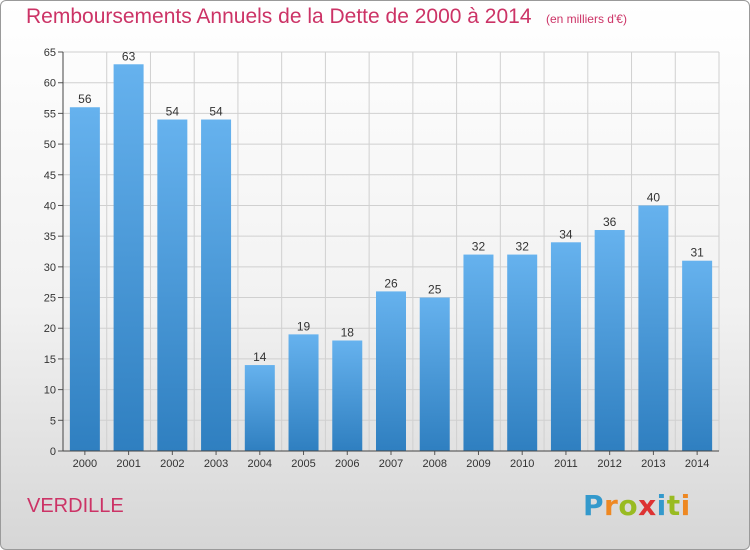 The height and width of the screenshot is (550, 750). I want to click on x-tick-label: 2004, so click(260, 464).